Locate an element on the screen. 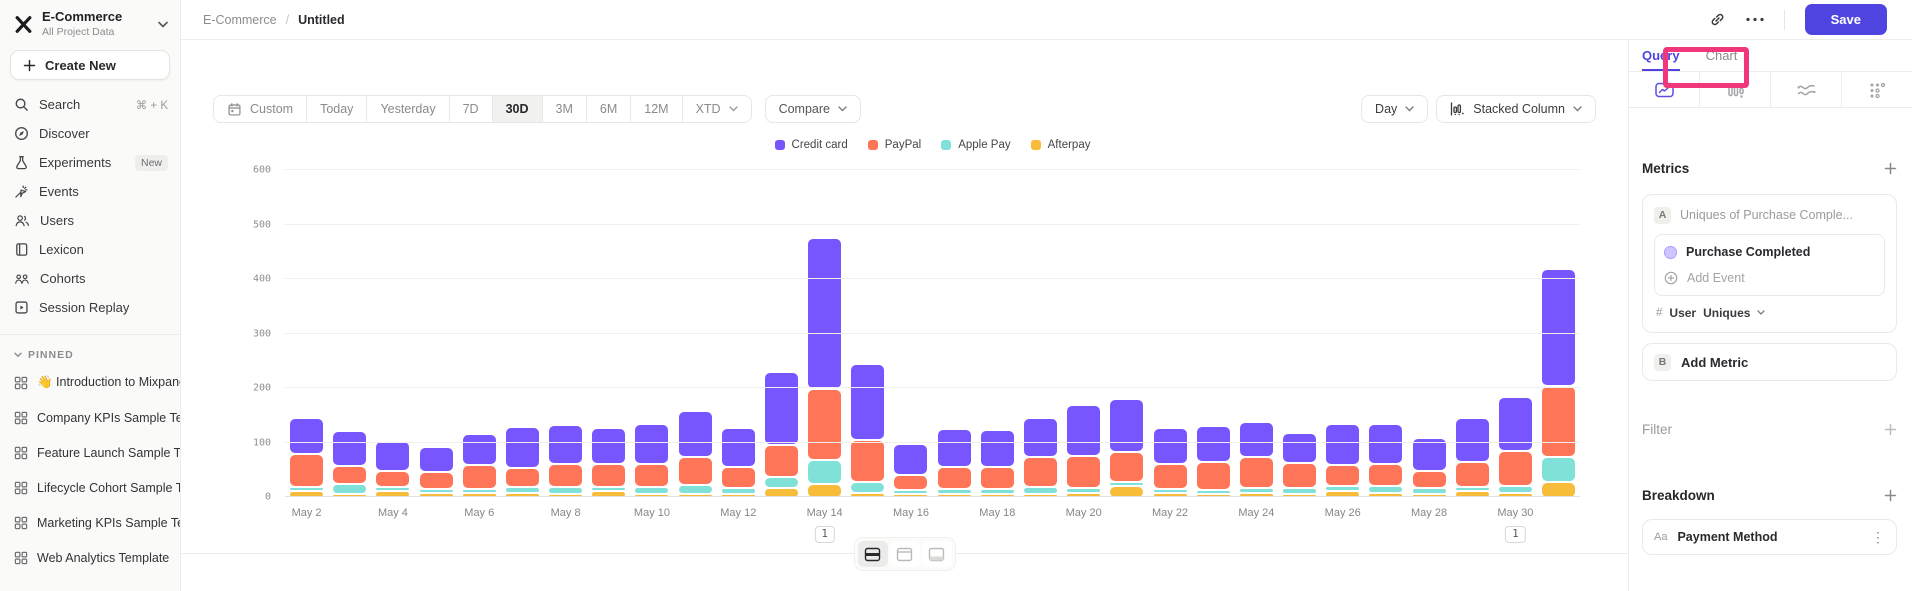  pinned-board-marketing-kpis-sample-te: Marketing KPIs Sample Templat is located at coordinates (90, 522).